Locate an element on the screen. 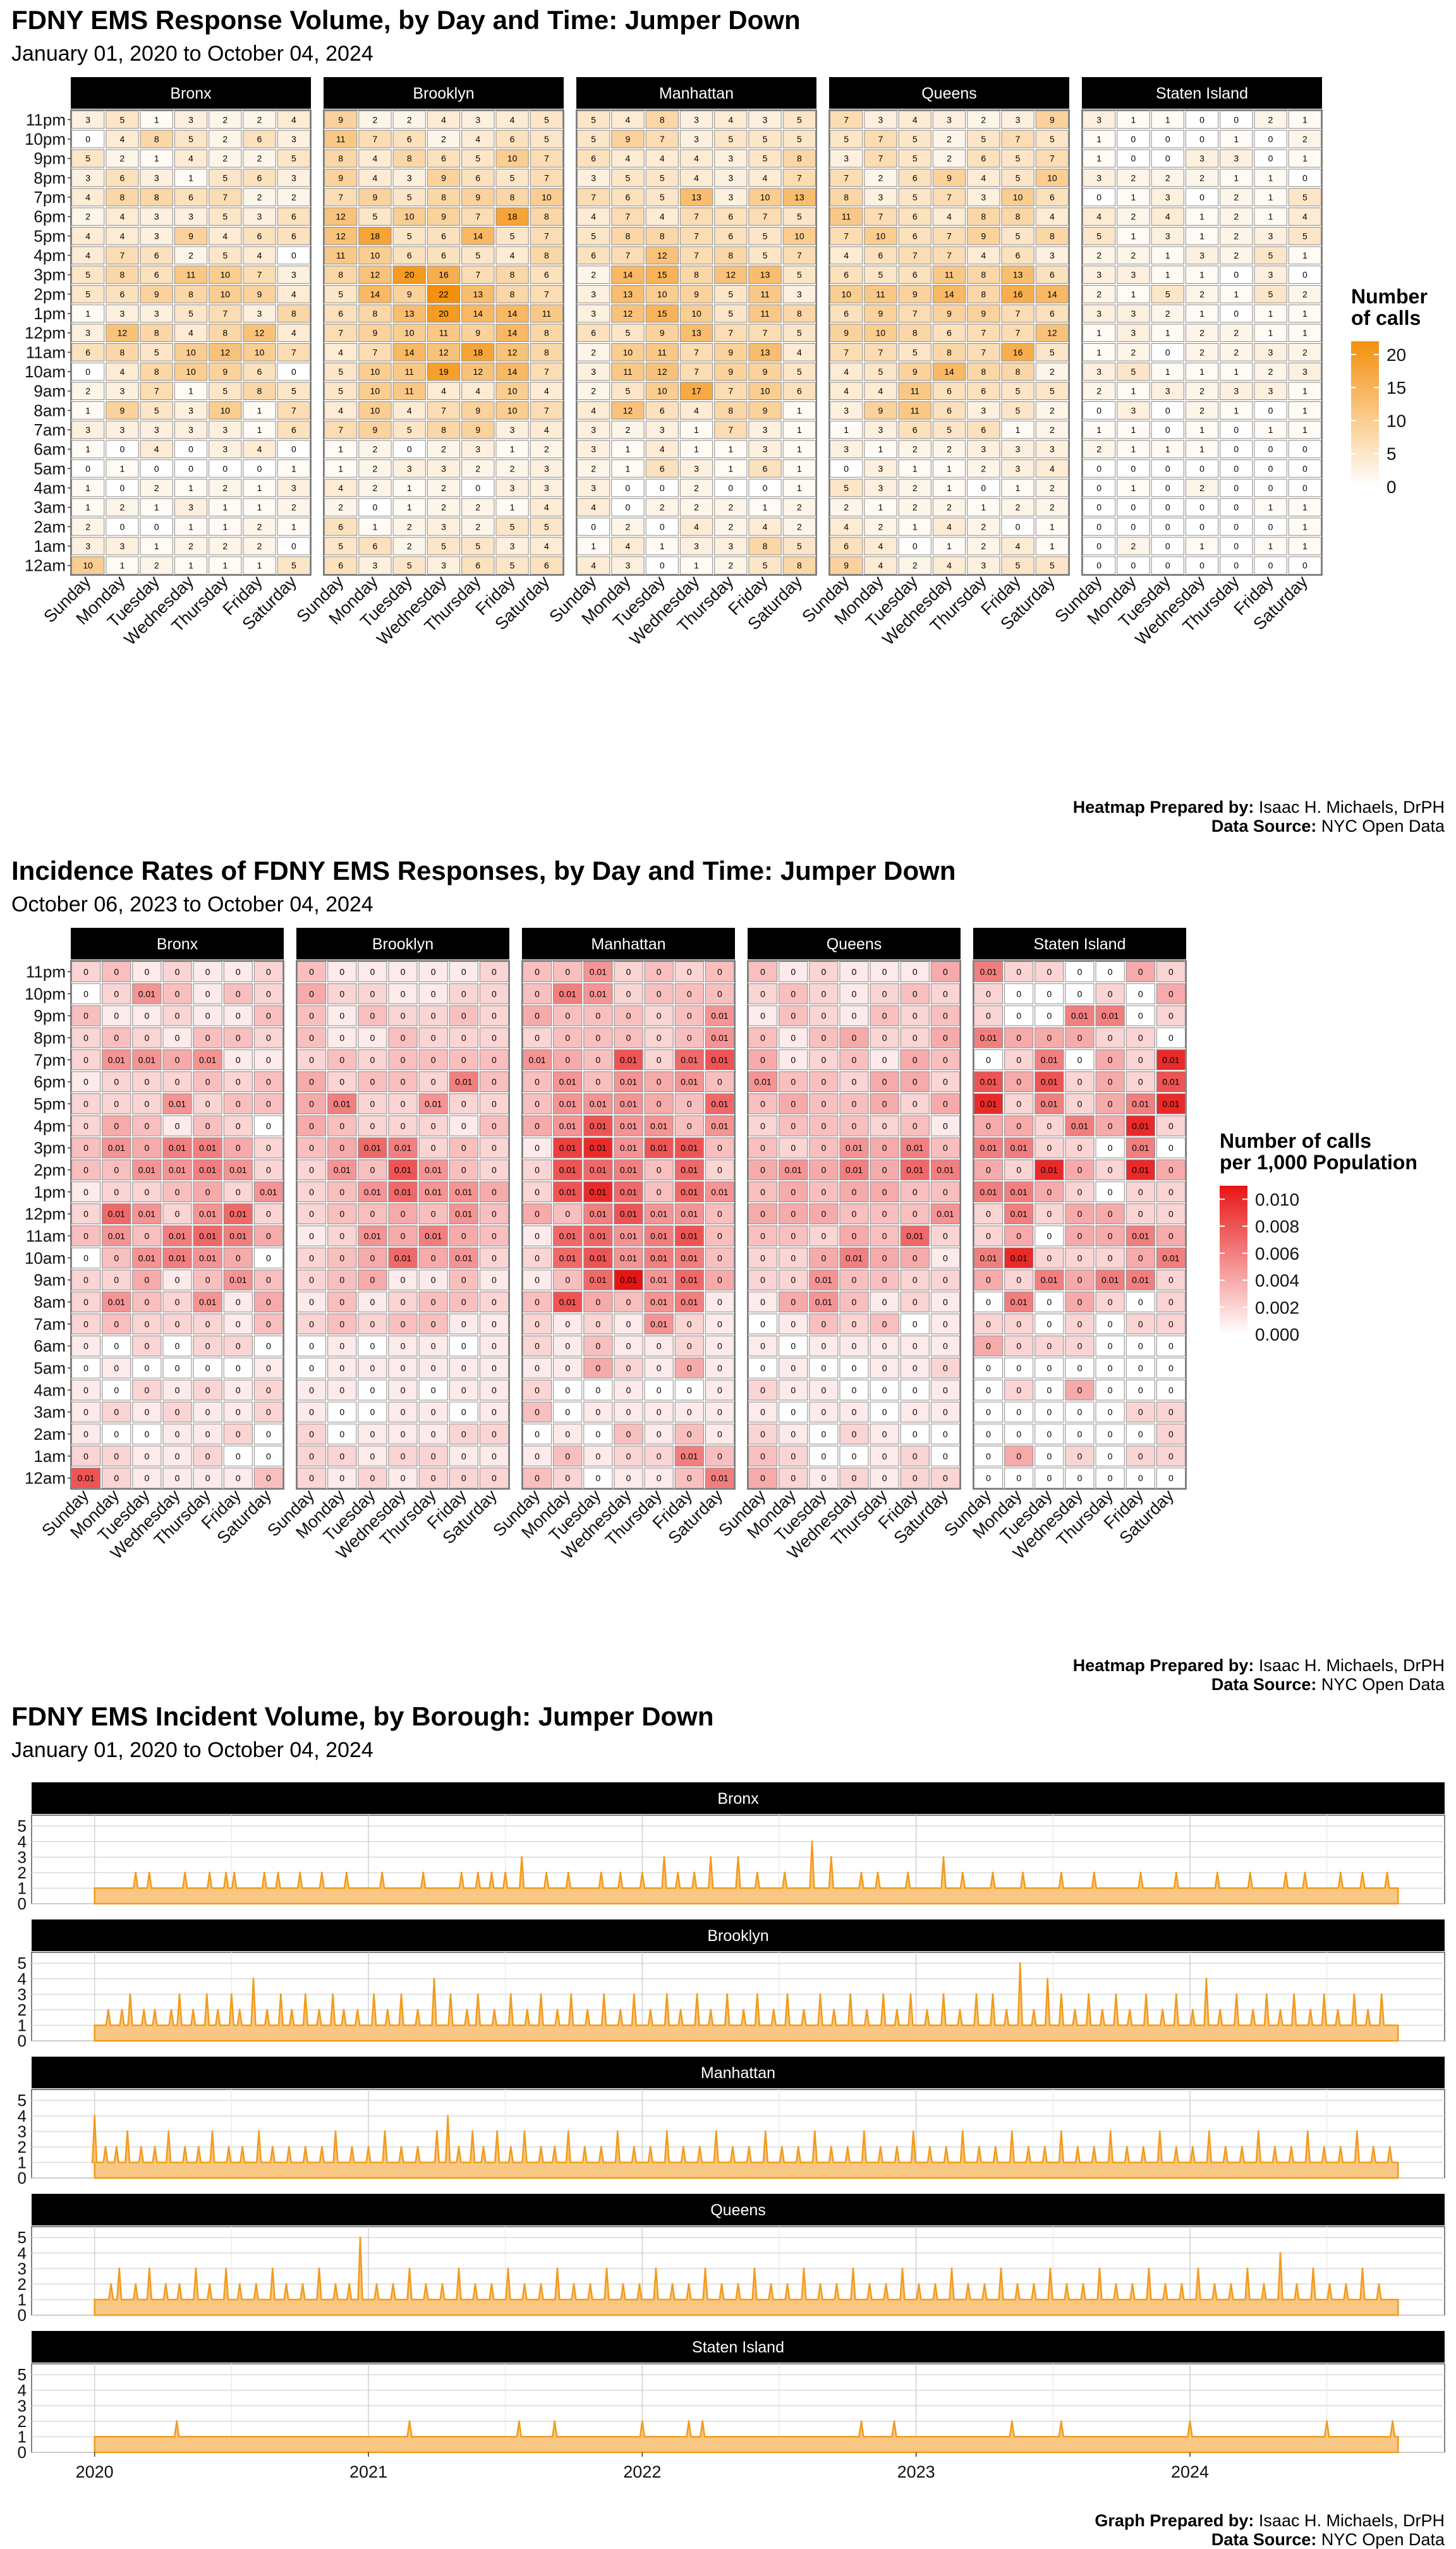 Image resolution: width=1456 pixels, height=2549 pixels. credit-label: Heatmap Prepared by: is located at coordinates (1163, 1665).